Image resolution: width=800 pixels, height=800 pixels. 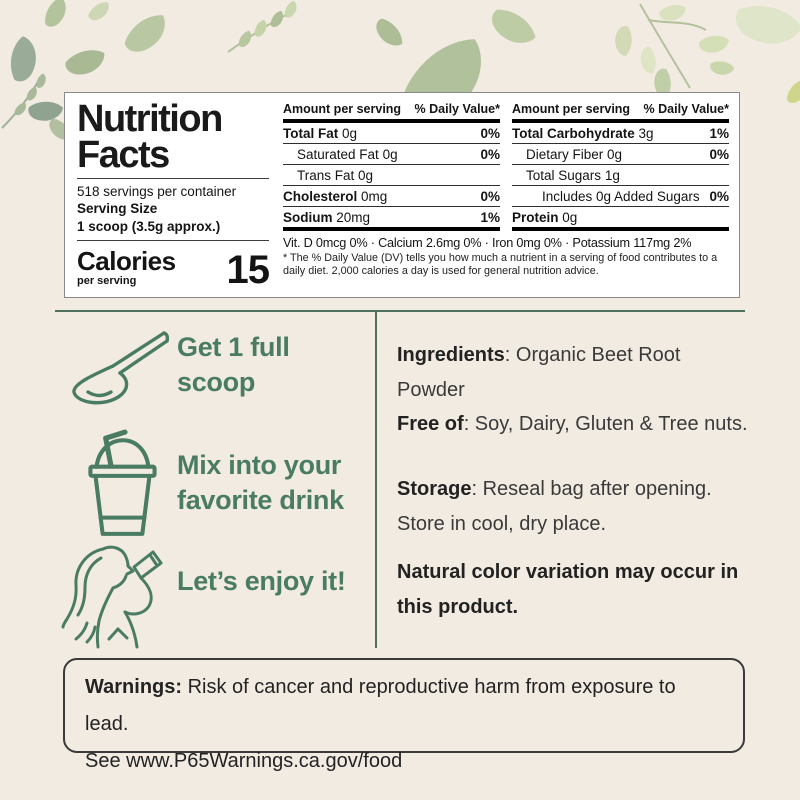 What do you see at coordinates (244, 761) in the screenshot?
I see `warnings-line-2: See www.P65Warnings.ca.gov/food` at bounding box center [244, 761].